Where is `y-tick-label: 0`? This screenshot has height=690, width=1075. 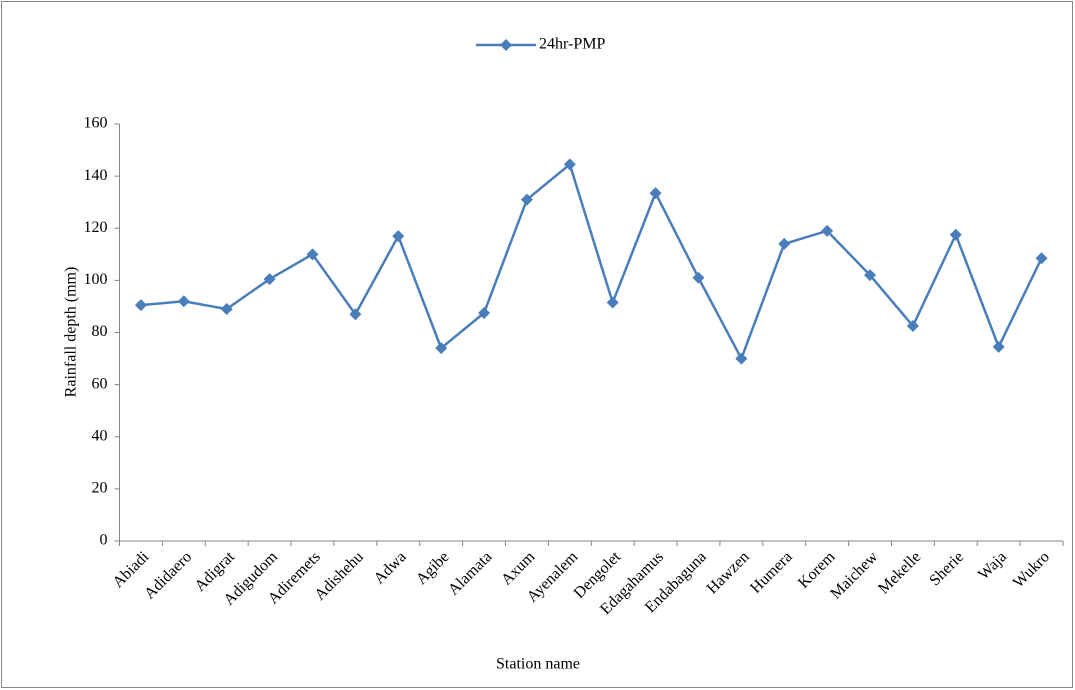
y-tick-label: 0 is located at coordinates (104, 540).